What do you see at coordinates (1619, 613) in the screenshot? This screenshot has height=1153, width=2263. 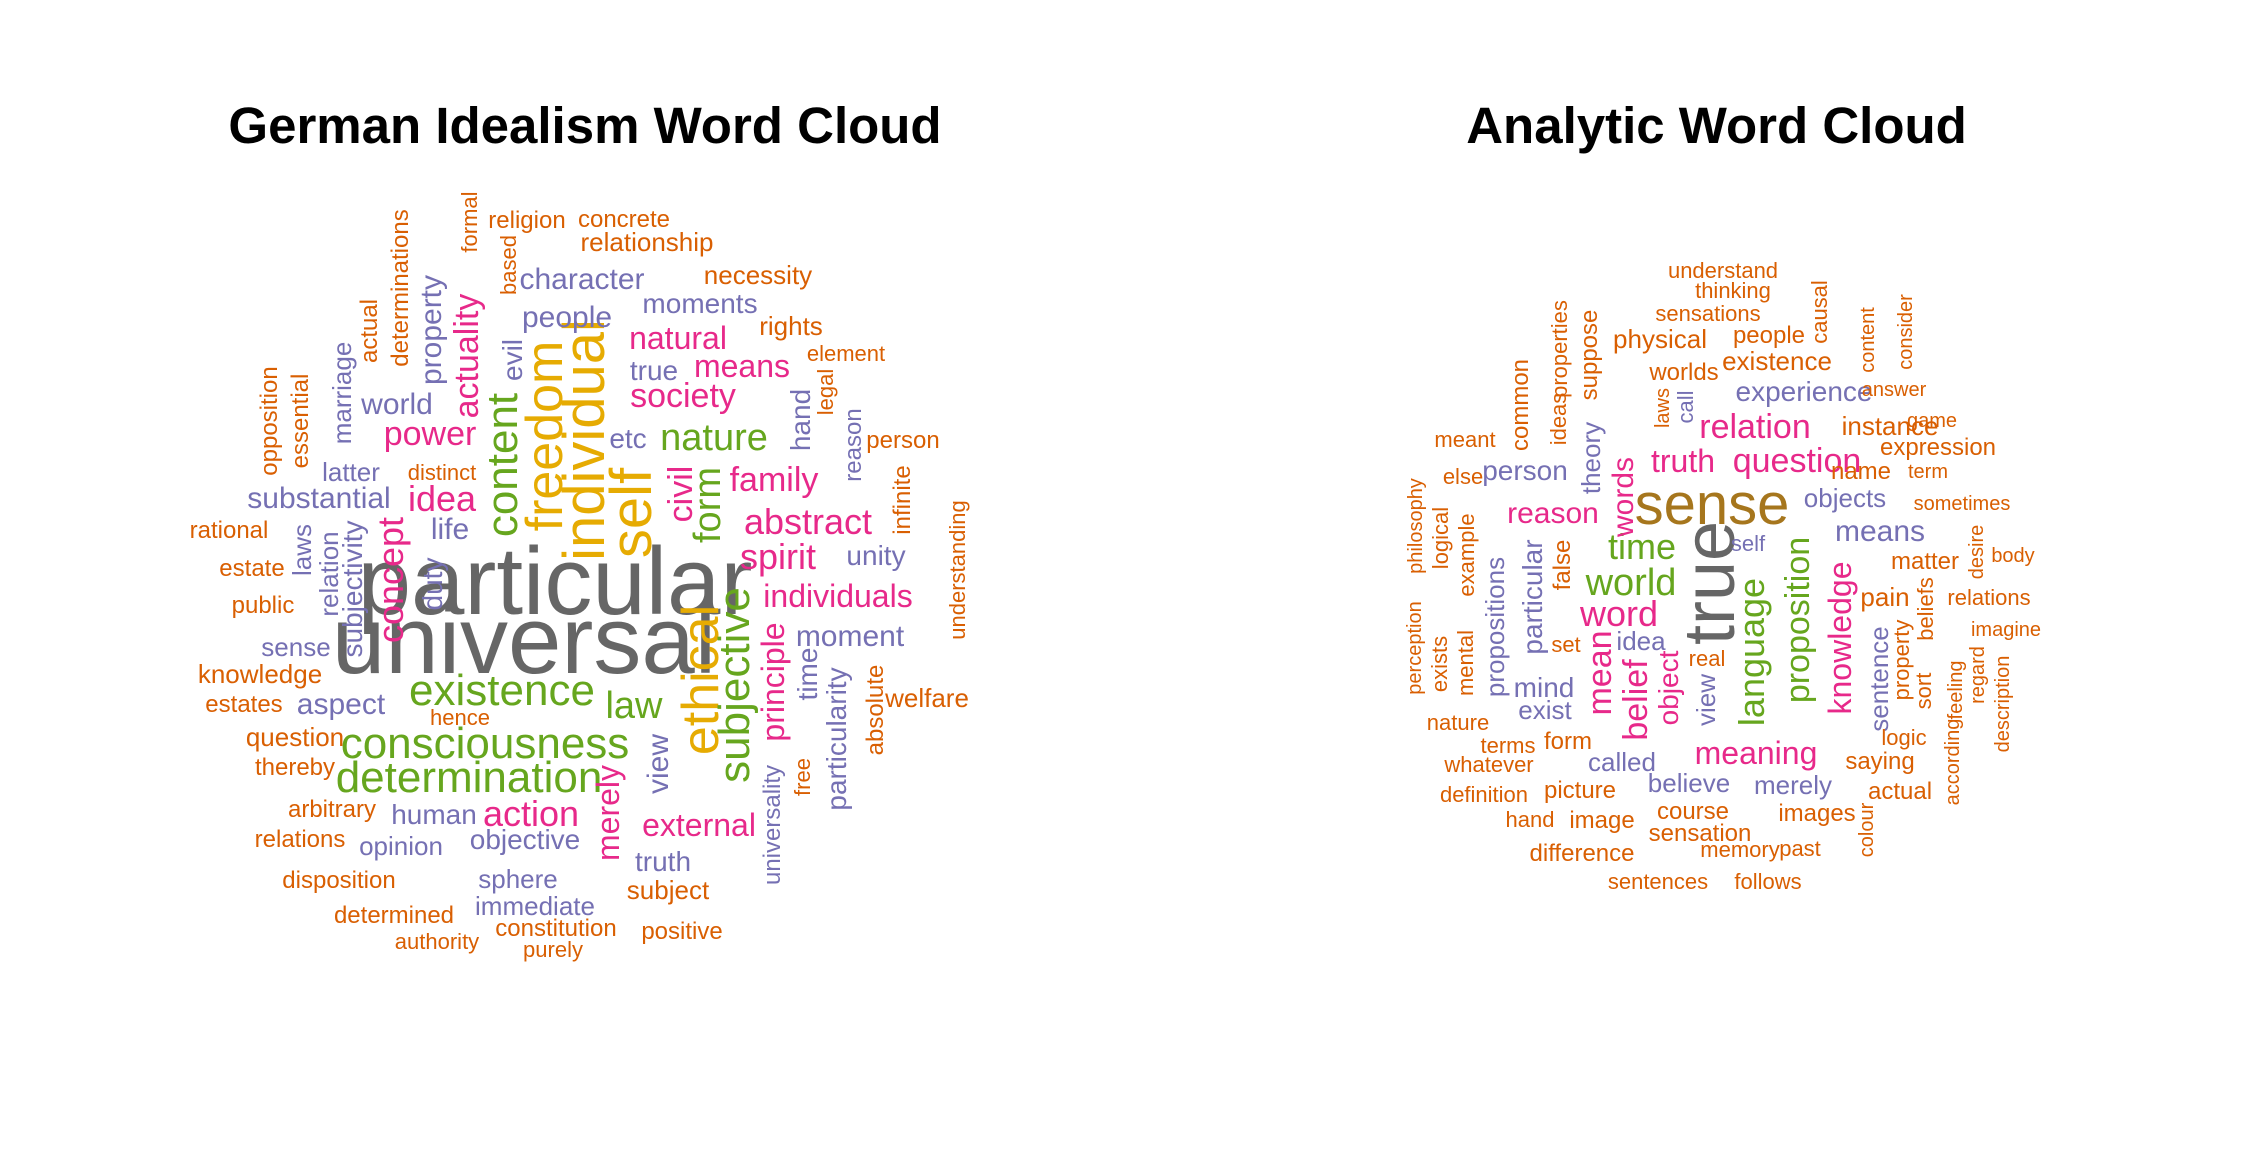 I see `cloud-word: word` at bounding box center [1619, 613].